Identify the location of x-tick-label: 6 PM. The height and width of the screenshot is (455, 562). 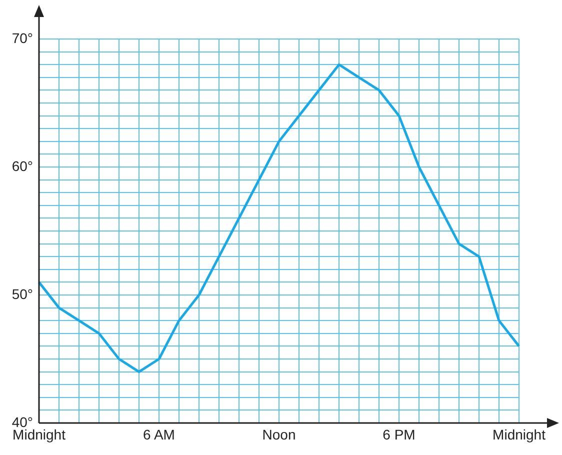
(399, 434).